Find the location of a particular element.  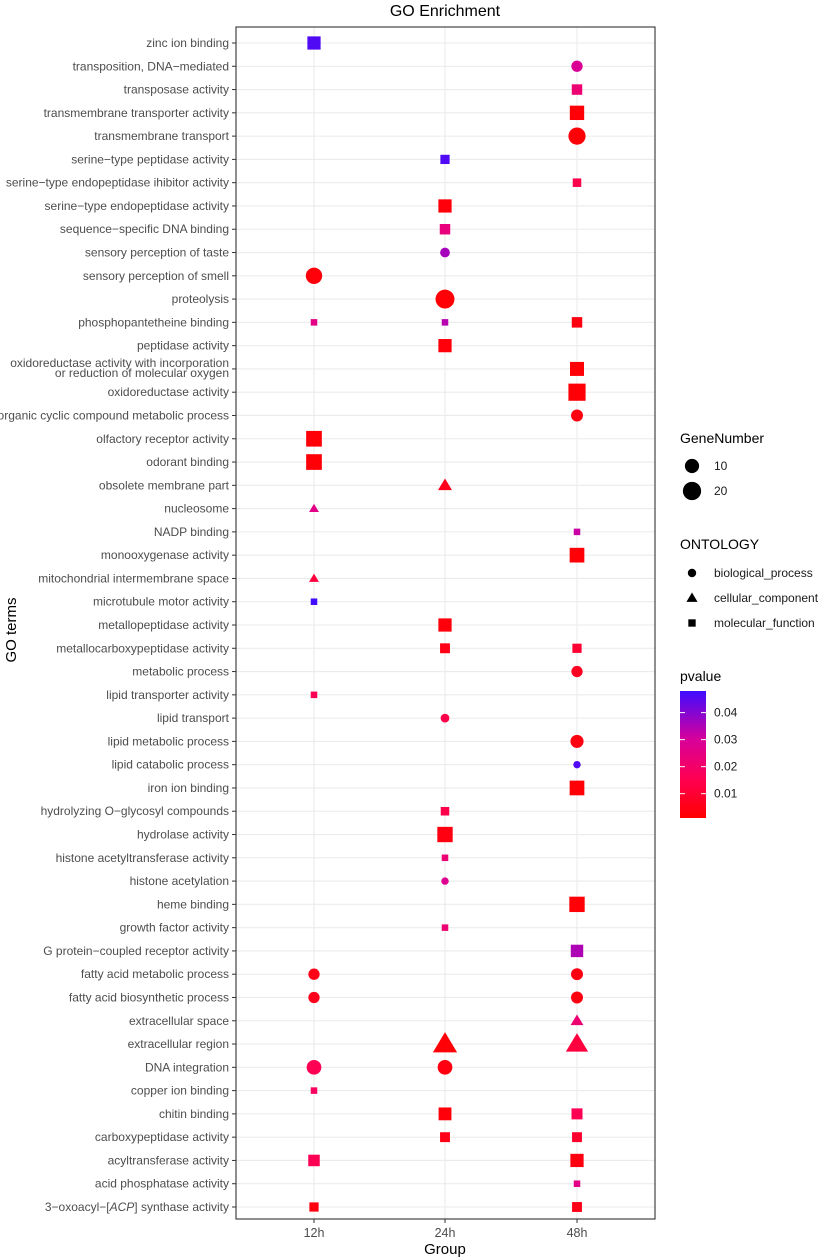

y-tick-label: acid phosphatase activity is located at coordinates (162, 1184).